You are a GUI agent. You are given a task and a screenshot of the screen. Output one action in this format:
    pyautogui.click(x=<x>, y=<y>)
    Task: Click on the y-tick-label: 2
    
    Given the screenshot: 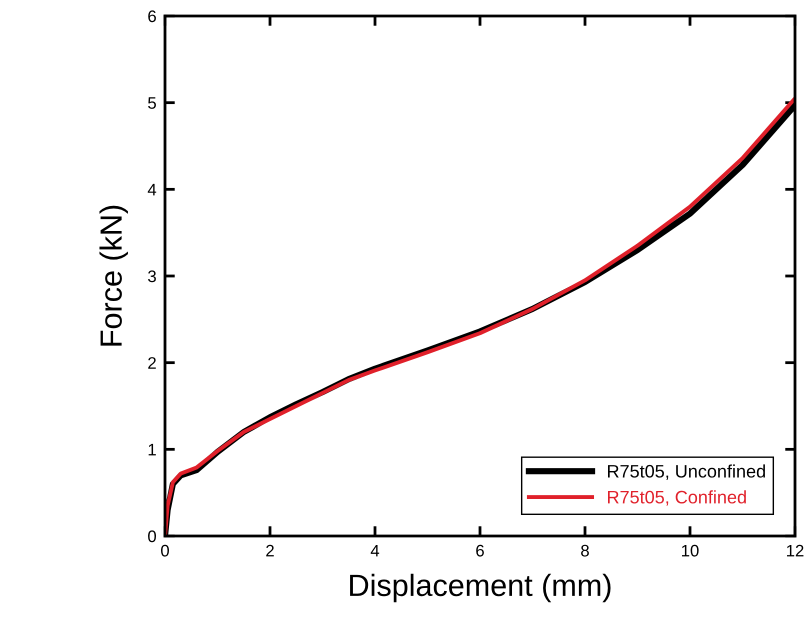 What is the action you would take?
    pyautogui.click(x=152, y=363)
    